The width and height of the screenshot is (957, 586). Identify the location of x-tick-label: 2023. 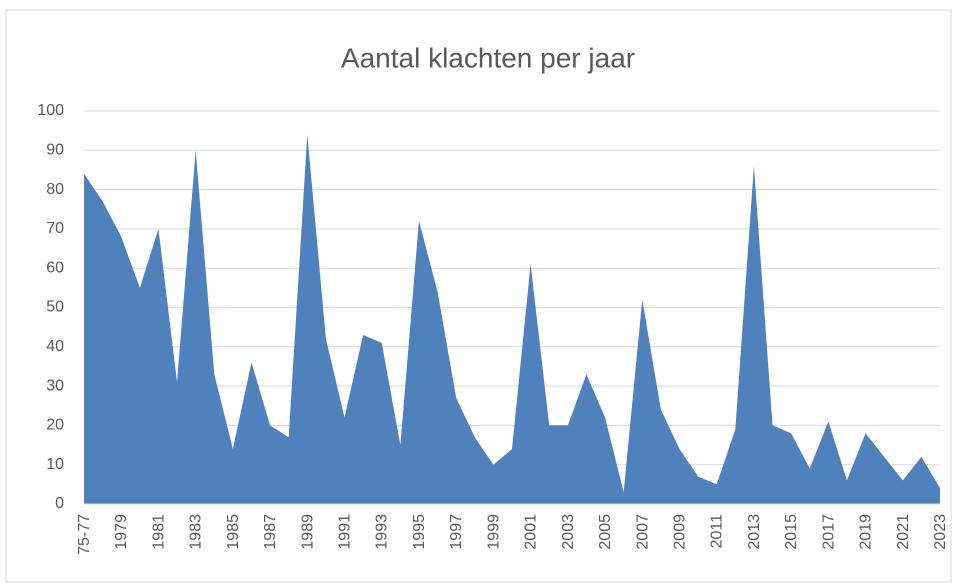
(940, 532).